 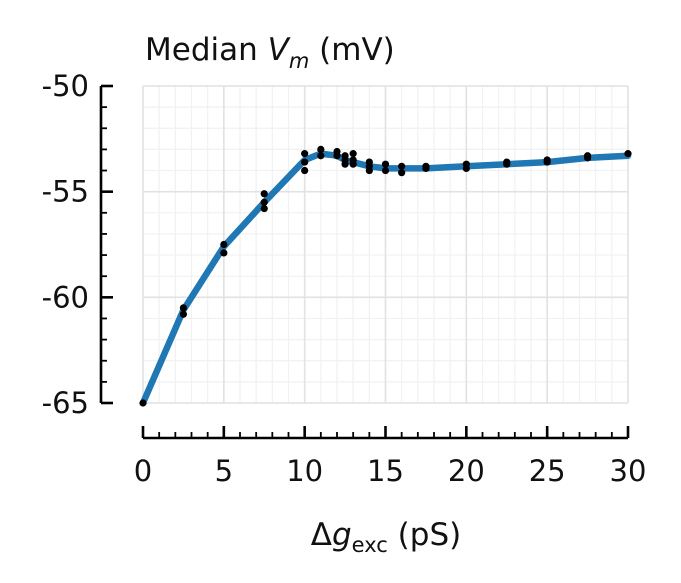 What do you see at coordinates (143, 471) in the screenshot?
I see `x-tick-label: 0` at bounding box center [143, 471].